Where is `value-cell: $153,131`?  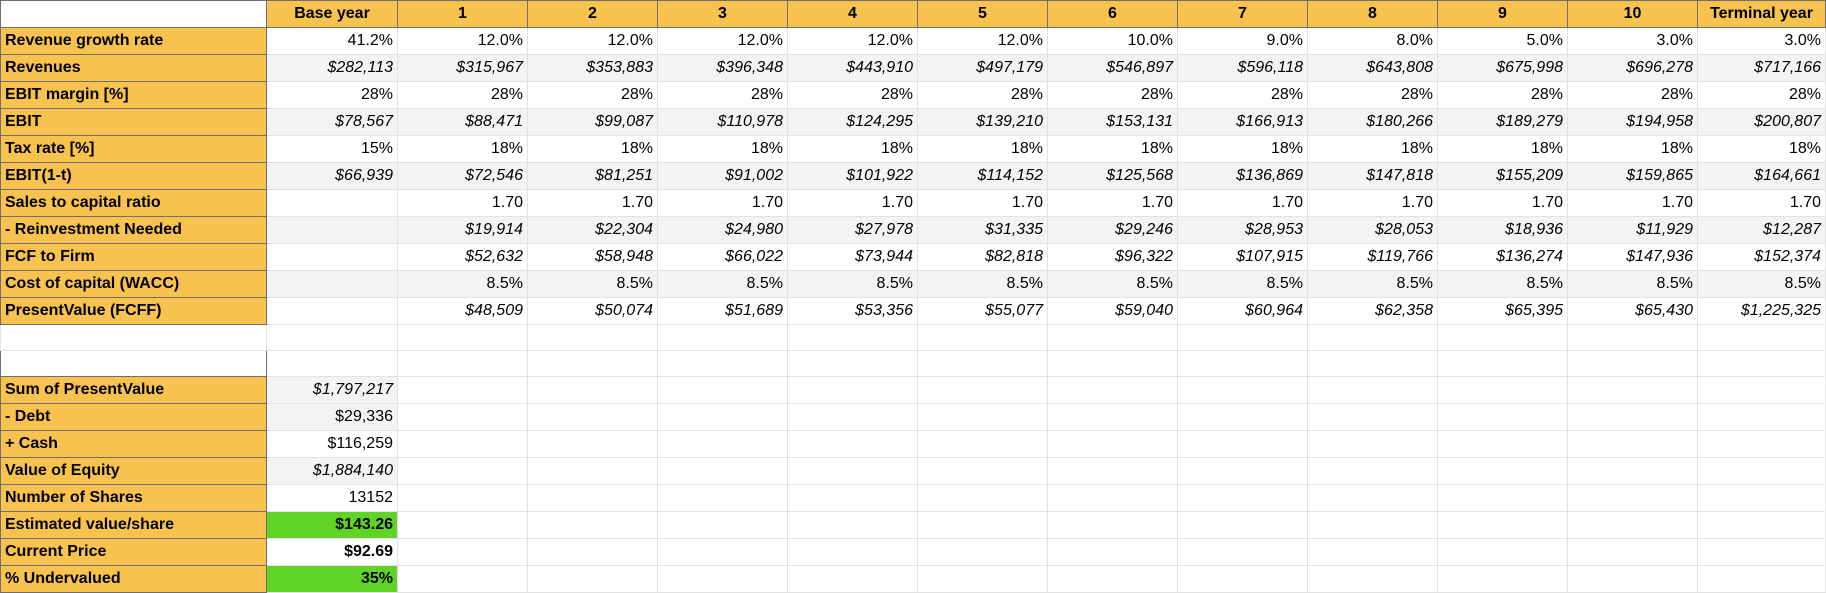 value-cell: $153,131 is located at coordinates (1112, 122).